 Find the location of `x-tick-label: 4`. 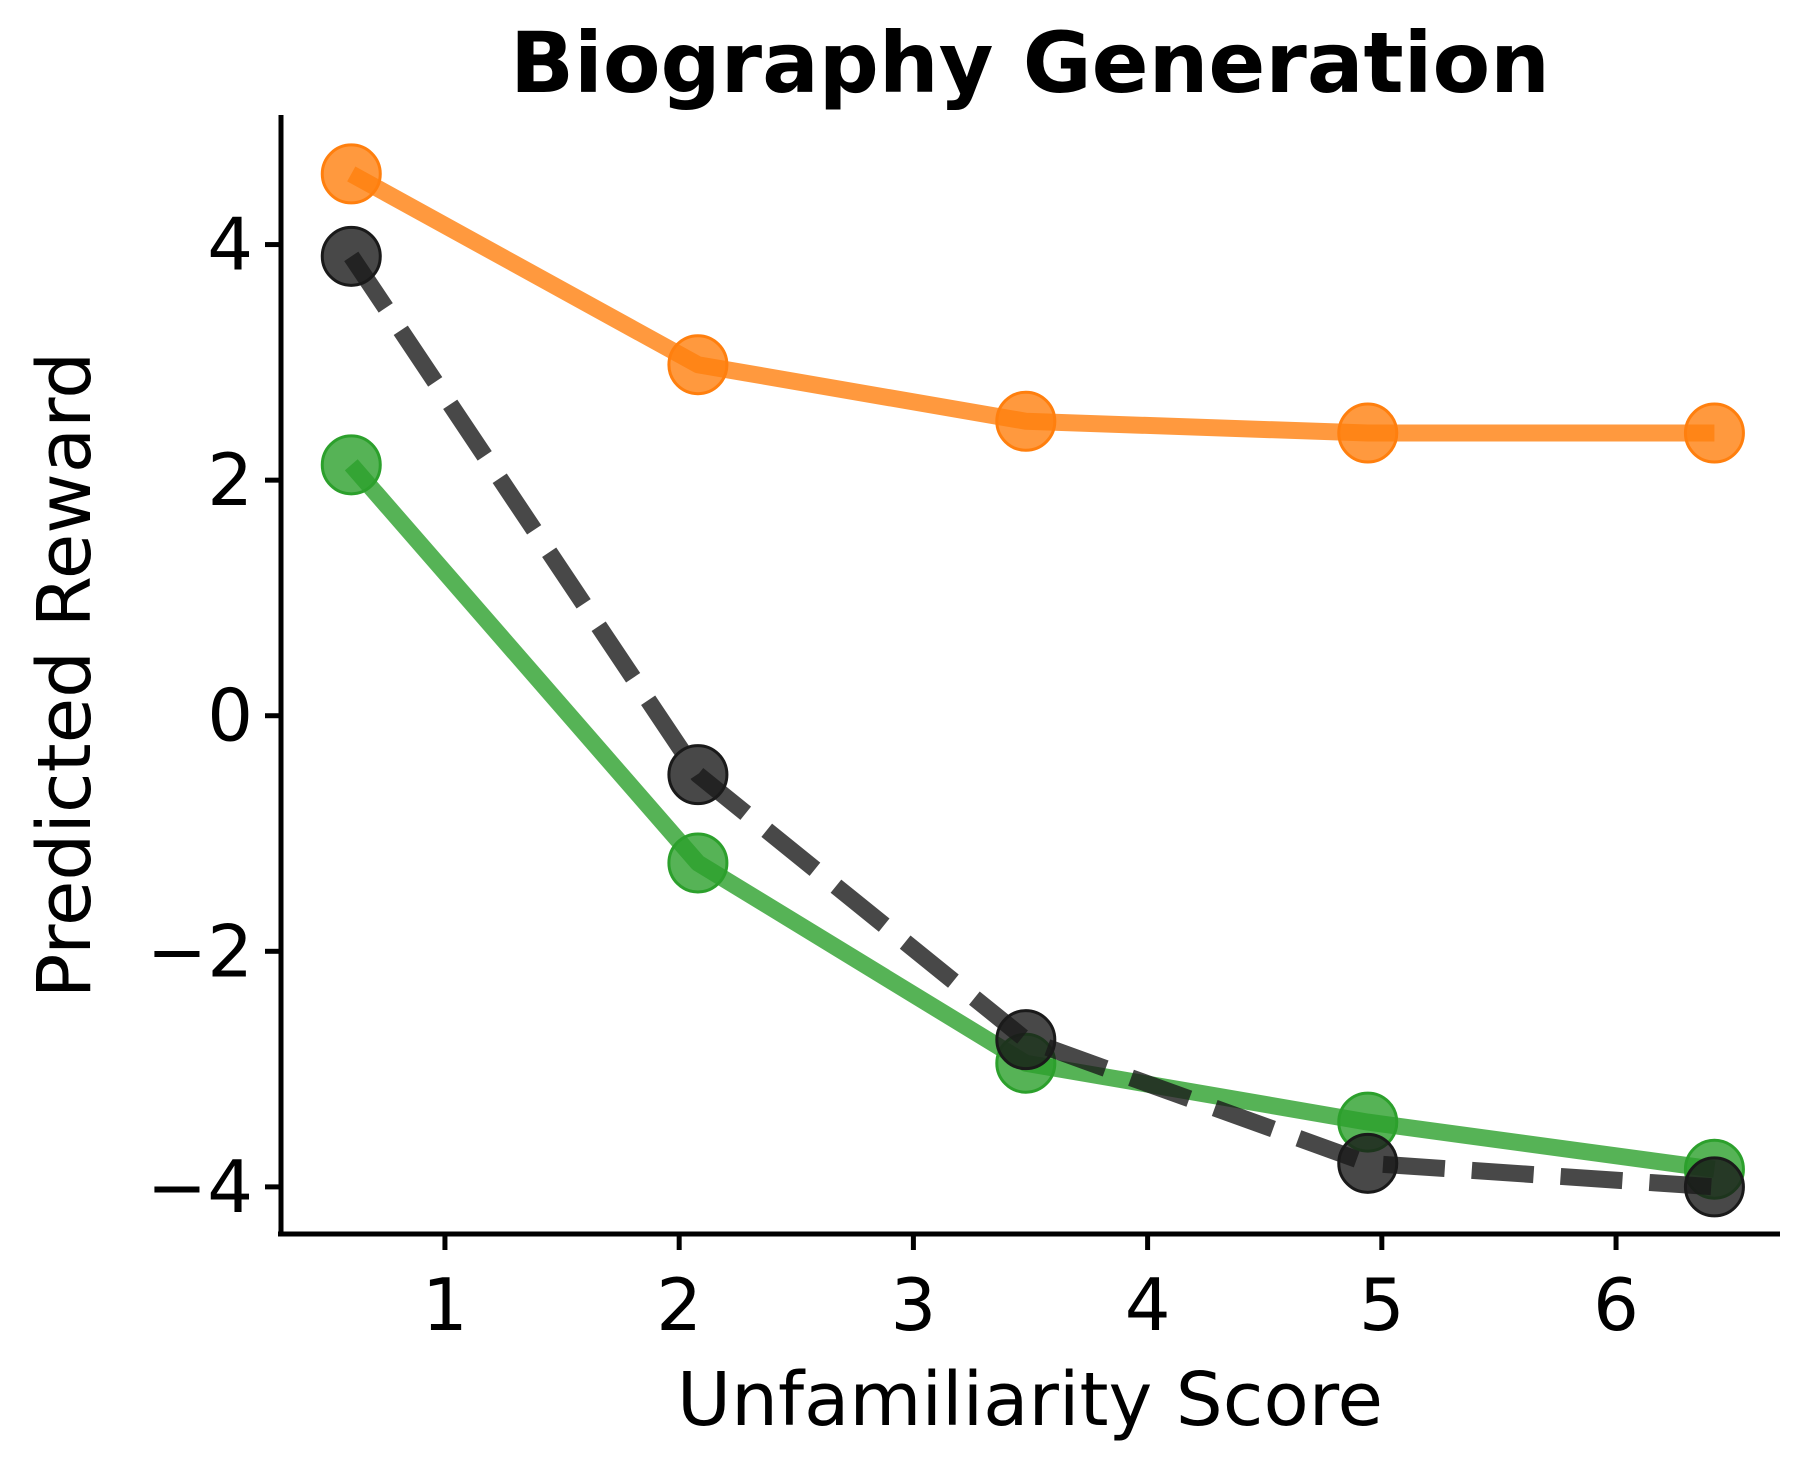

x-tick-label: 4 is located at coordinates (1148, 1305).